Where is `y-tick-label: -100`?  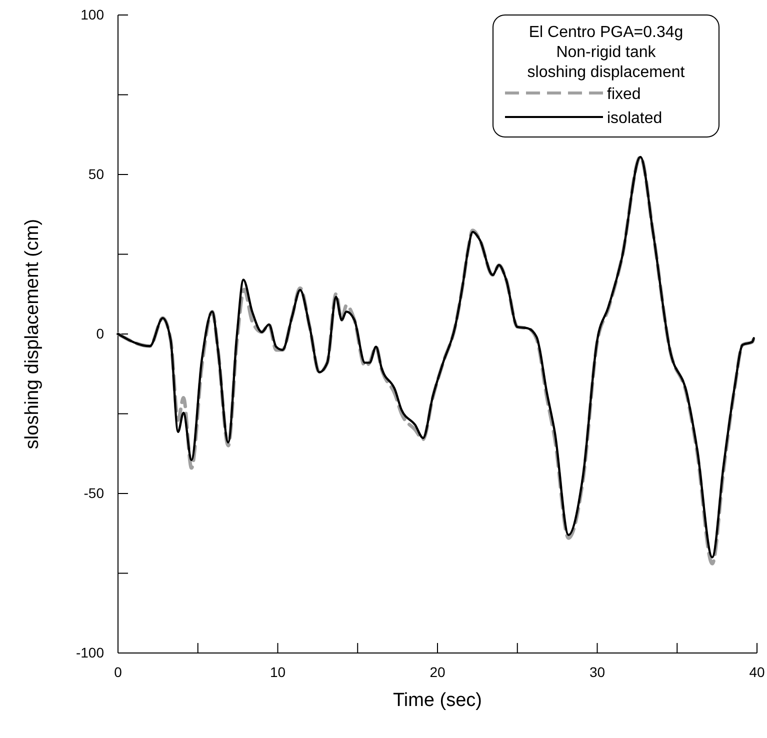 y-tick-label: -100 is located at coordinates (90, 652).